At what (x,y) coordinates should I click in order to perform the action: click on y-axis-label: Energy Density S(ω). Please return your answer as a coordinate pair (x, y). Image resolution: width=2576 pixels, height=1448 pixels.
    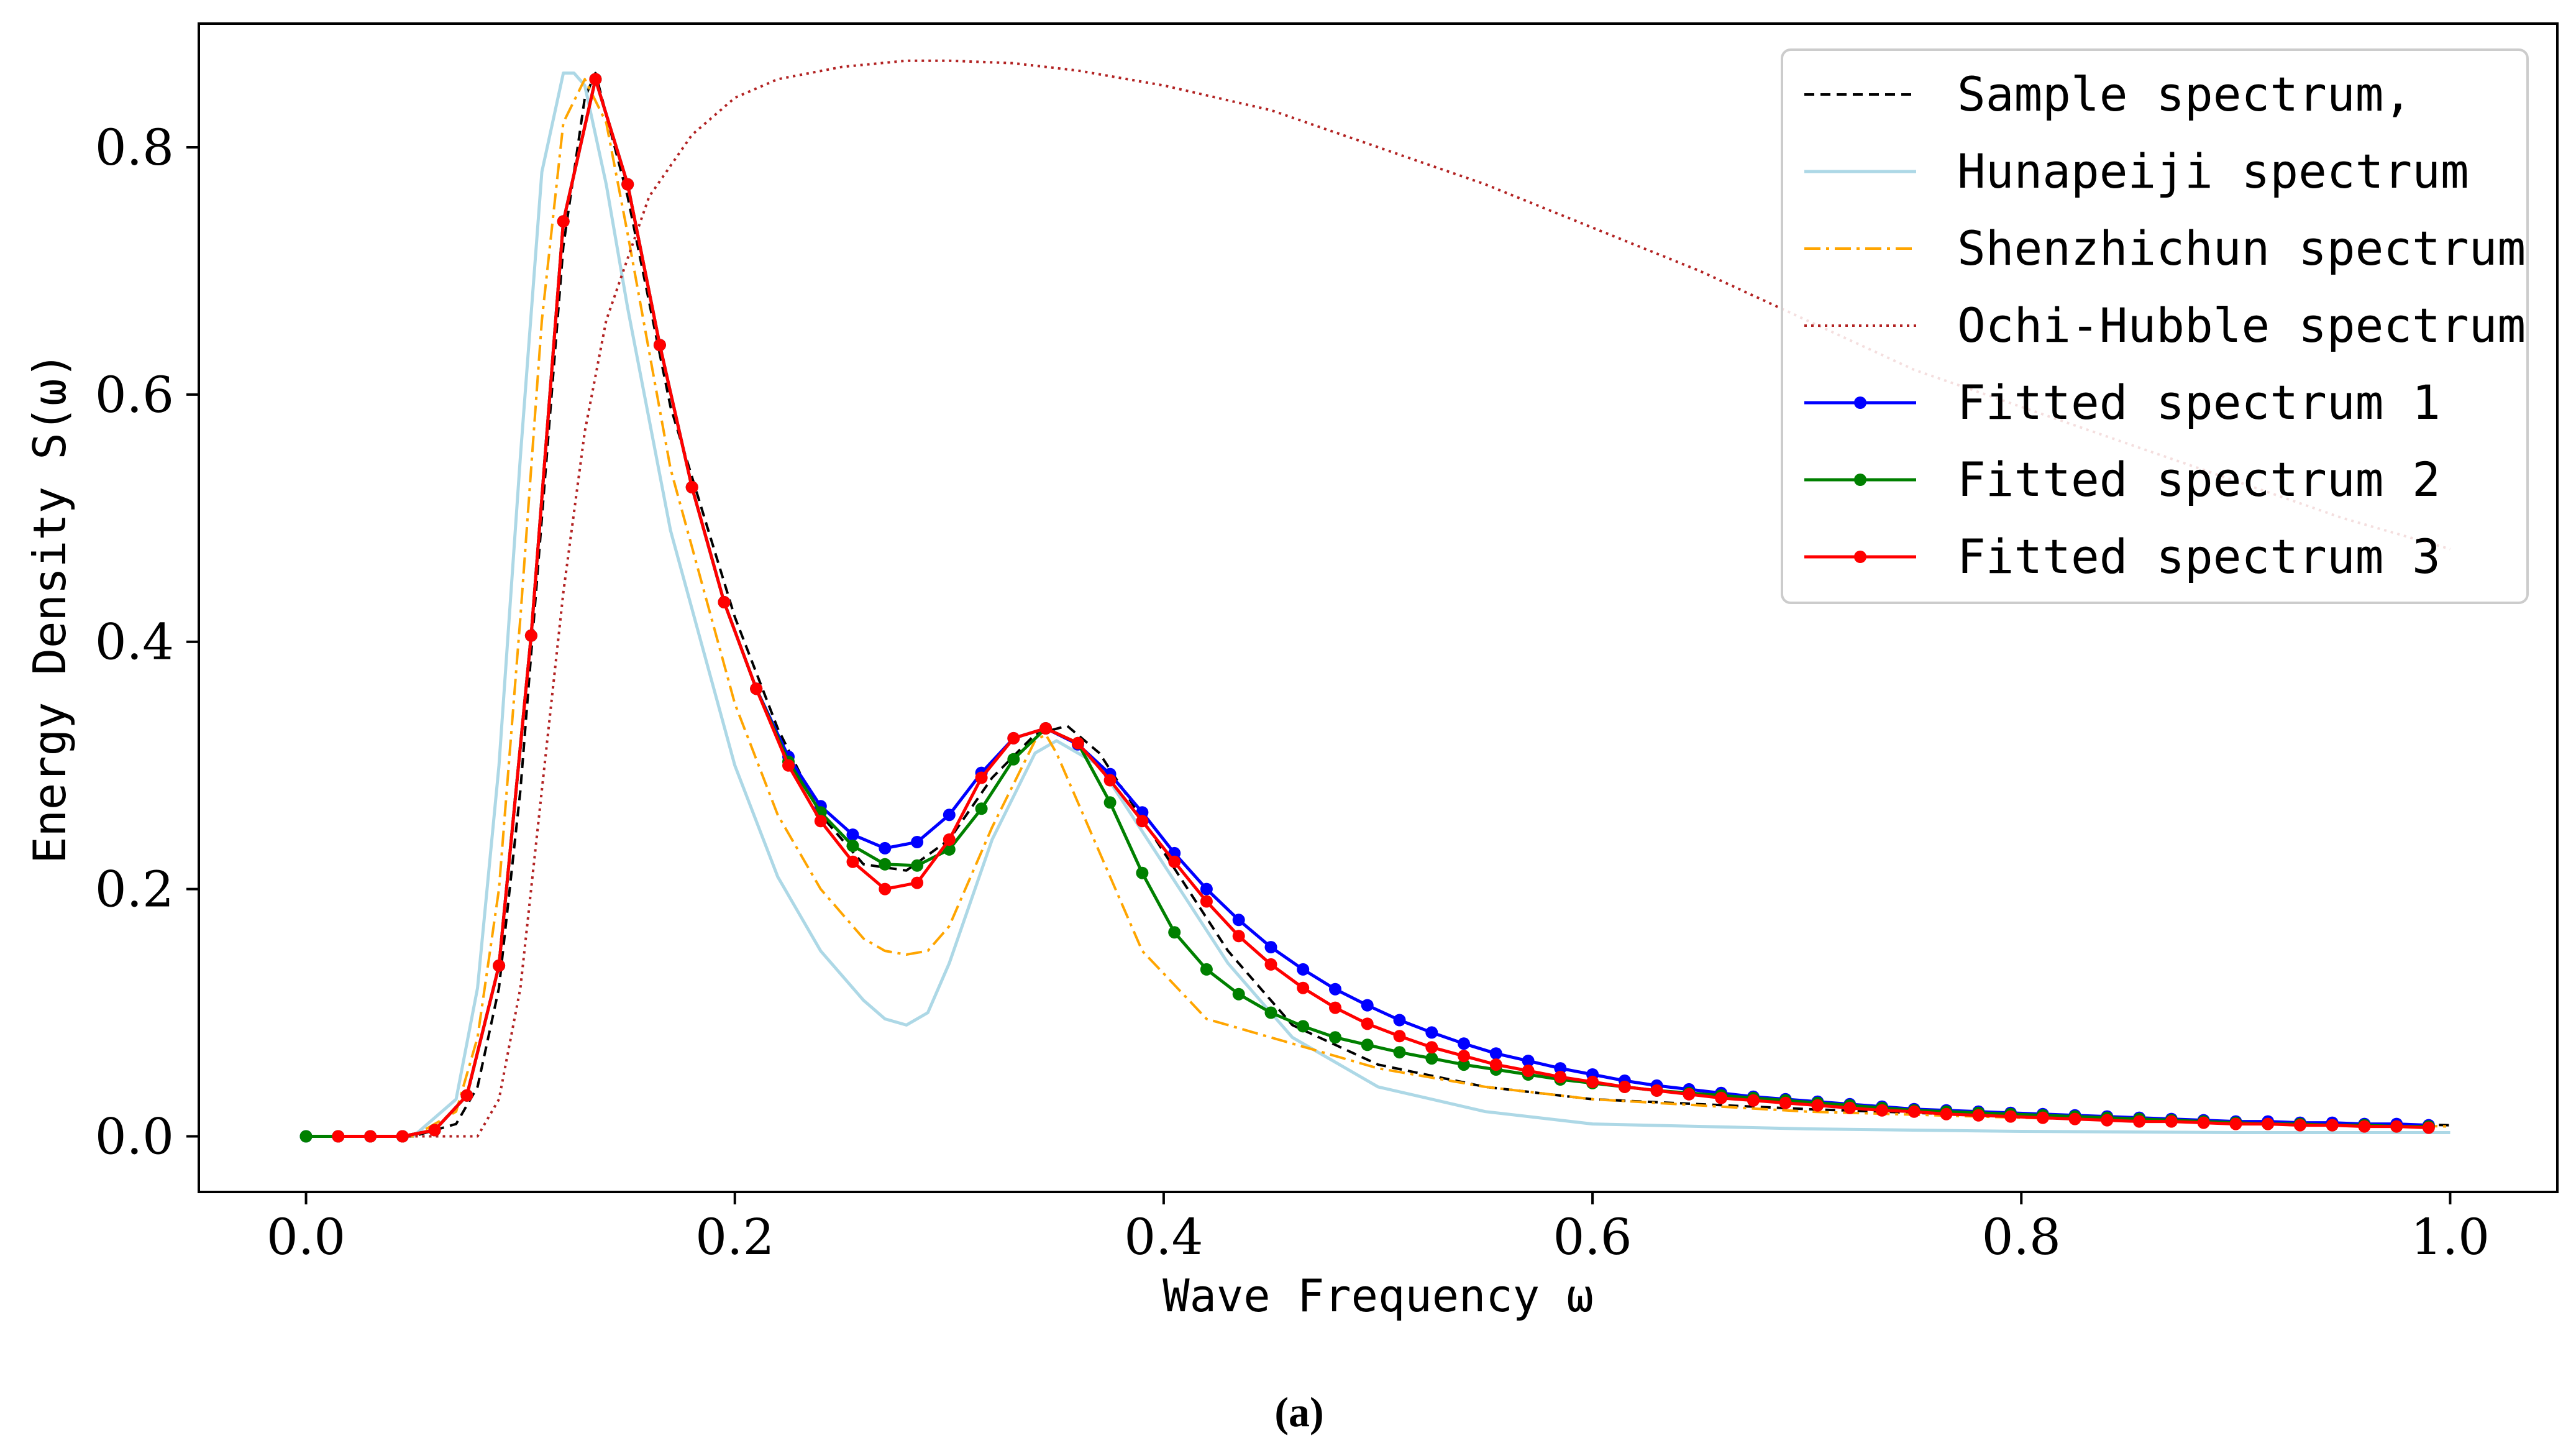
    Looking at the image, I should click on (50, 608).